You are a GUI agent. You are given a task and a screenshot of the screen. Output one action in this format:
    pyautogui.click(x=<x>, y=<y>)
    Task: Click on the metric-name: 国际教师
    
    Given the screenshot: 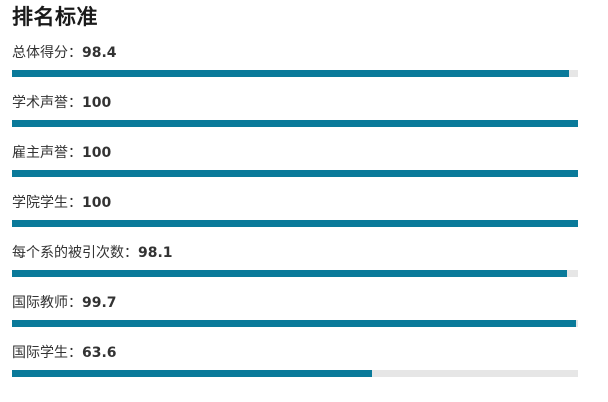 What is the action you would take?
    pyautogui.click(x=40, y=303)
    